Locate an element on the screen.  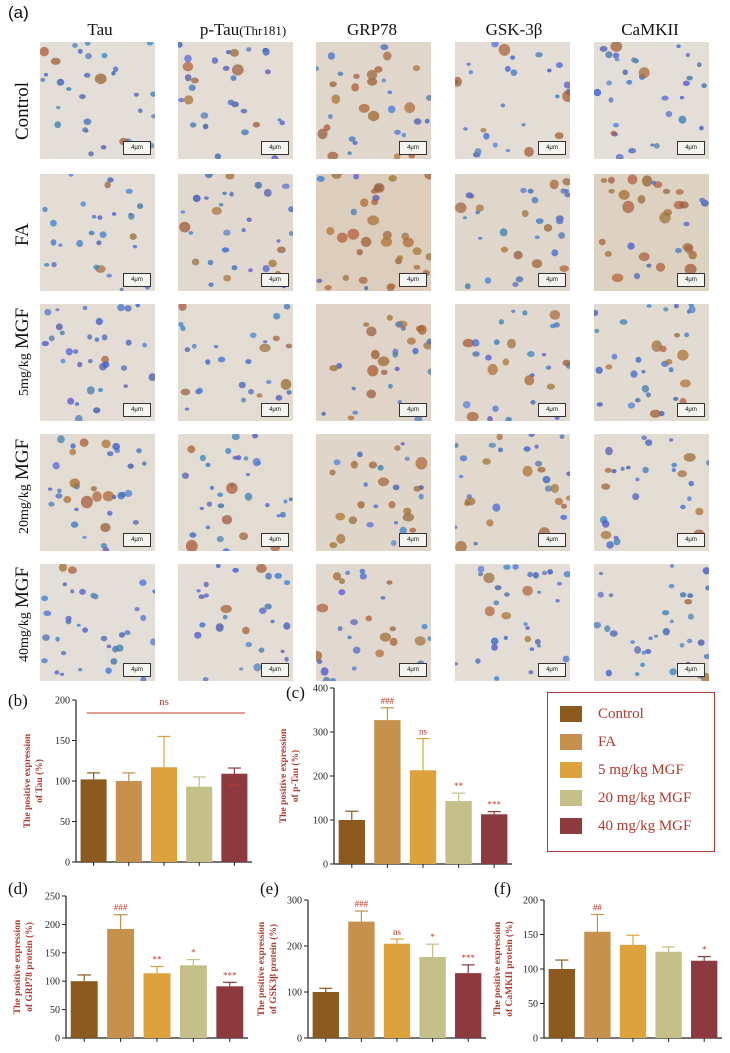
micrograph-20mg-gsk3b: 4μm is located at coordinates (512, 492).